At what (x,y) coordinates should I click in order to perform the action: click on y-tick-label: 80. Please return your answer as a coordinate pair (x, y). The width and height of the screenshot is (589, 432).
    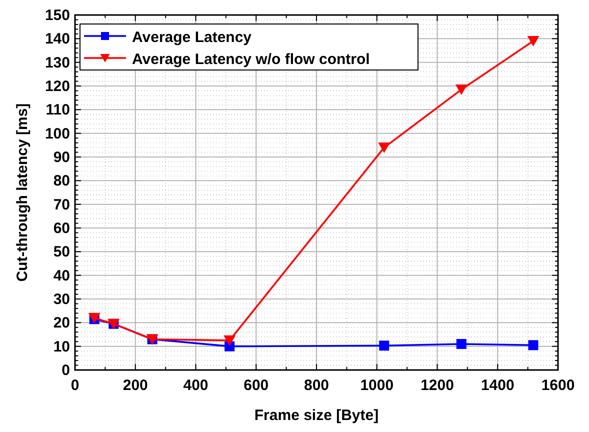
    Looking at the image, I should click on (61, 181).